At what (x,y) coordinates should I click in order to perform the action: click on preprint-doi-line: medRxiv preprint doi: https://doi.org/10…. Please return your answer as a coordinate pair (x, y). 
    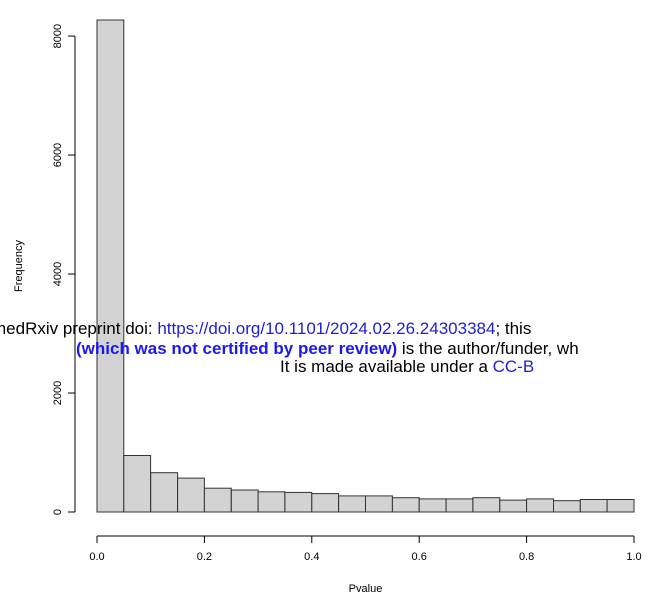
    Looking at the image, I should click on (265, 329).